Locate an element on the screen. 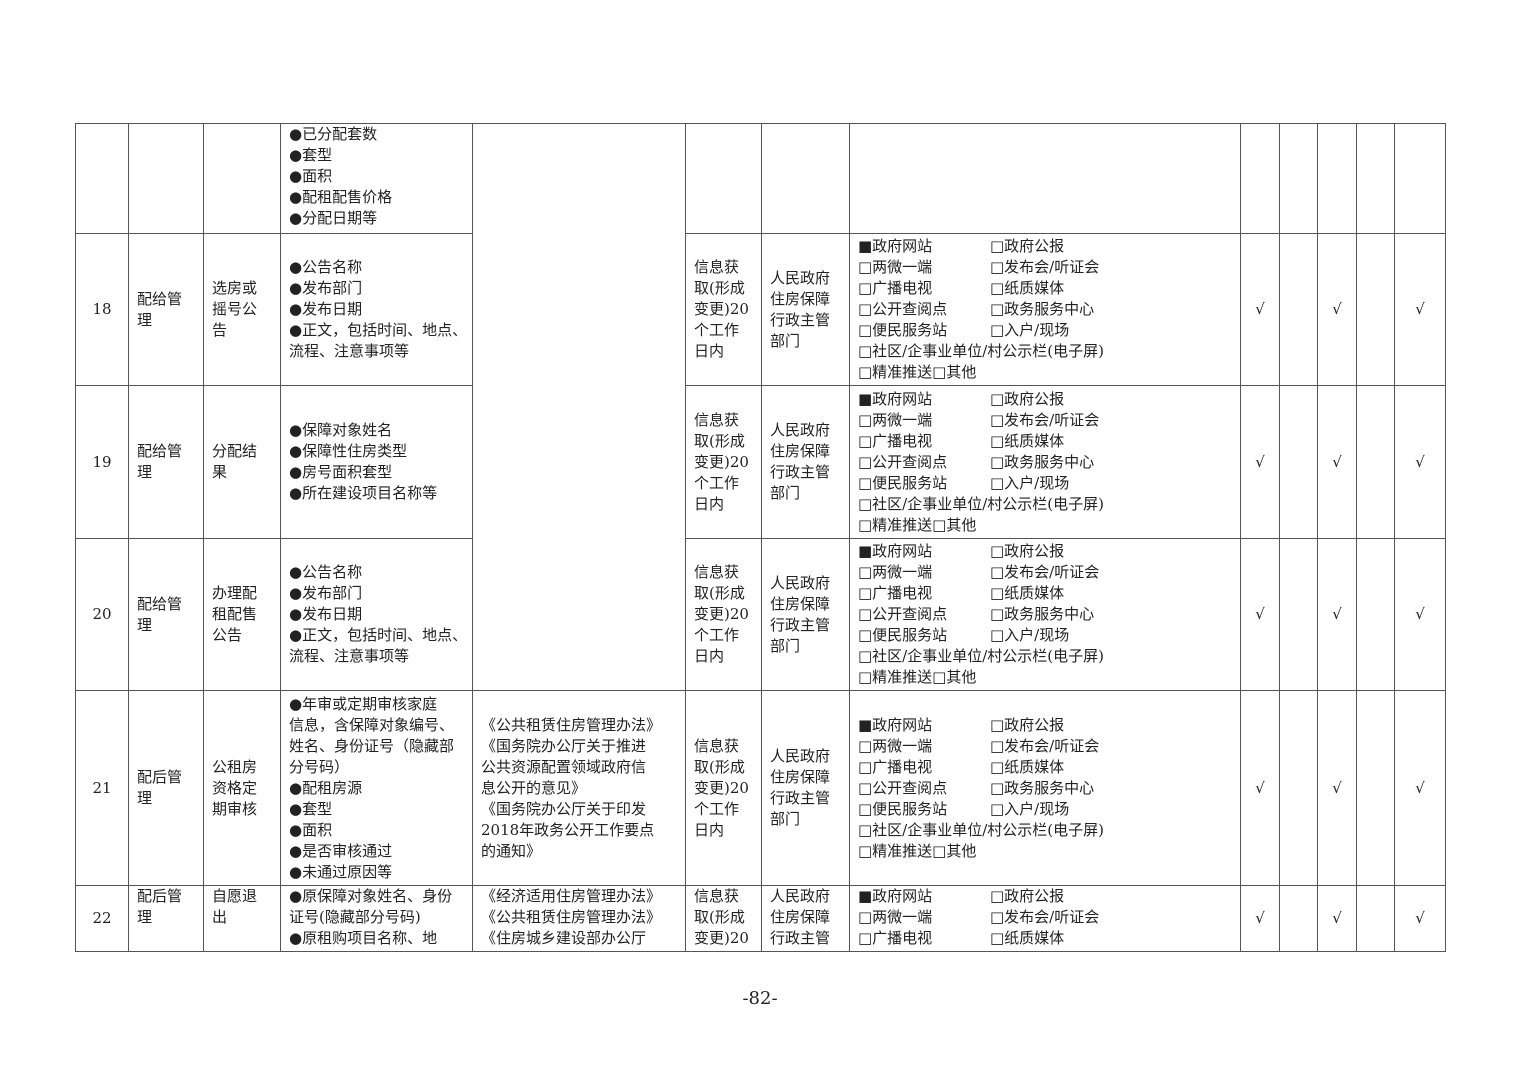  text-line: ●发布部门 is located at coordinates (326, 593).